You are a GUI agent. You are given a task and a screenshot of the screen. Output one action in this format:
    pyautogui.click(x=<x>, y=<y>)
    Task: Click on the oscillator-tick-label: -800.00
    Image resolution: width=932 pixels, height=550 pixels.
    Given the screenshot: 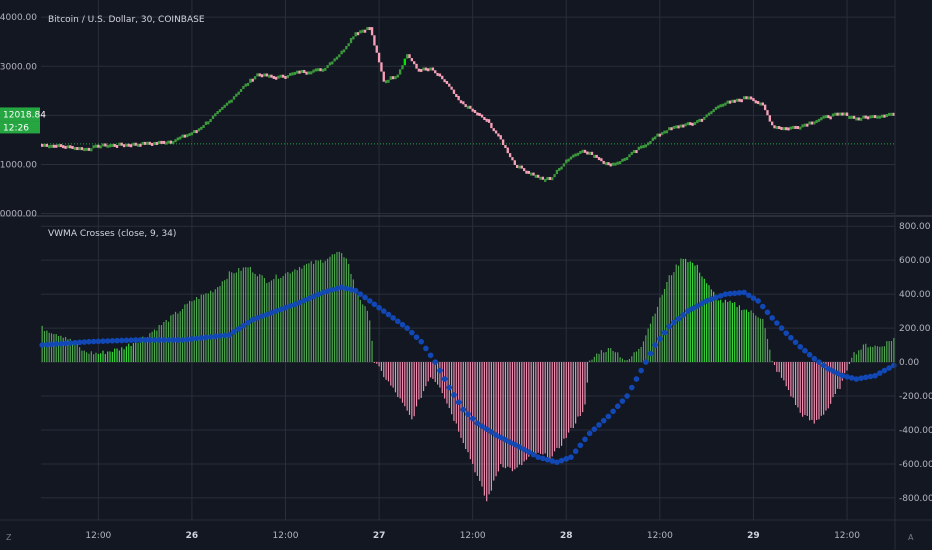 What is the action you would take?
    pyautogui.click(x=915, y=499)
    